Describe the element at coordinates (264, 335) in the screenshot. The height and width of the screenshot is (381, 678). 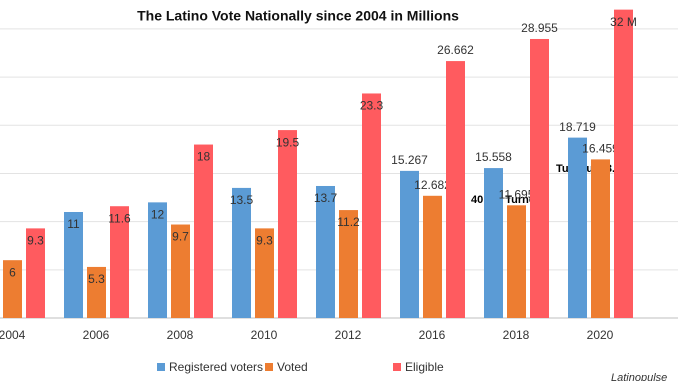
I see `x-tick-label: 2010` at that location.